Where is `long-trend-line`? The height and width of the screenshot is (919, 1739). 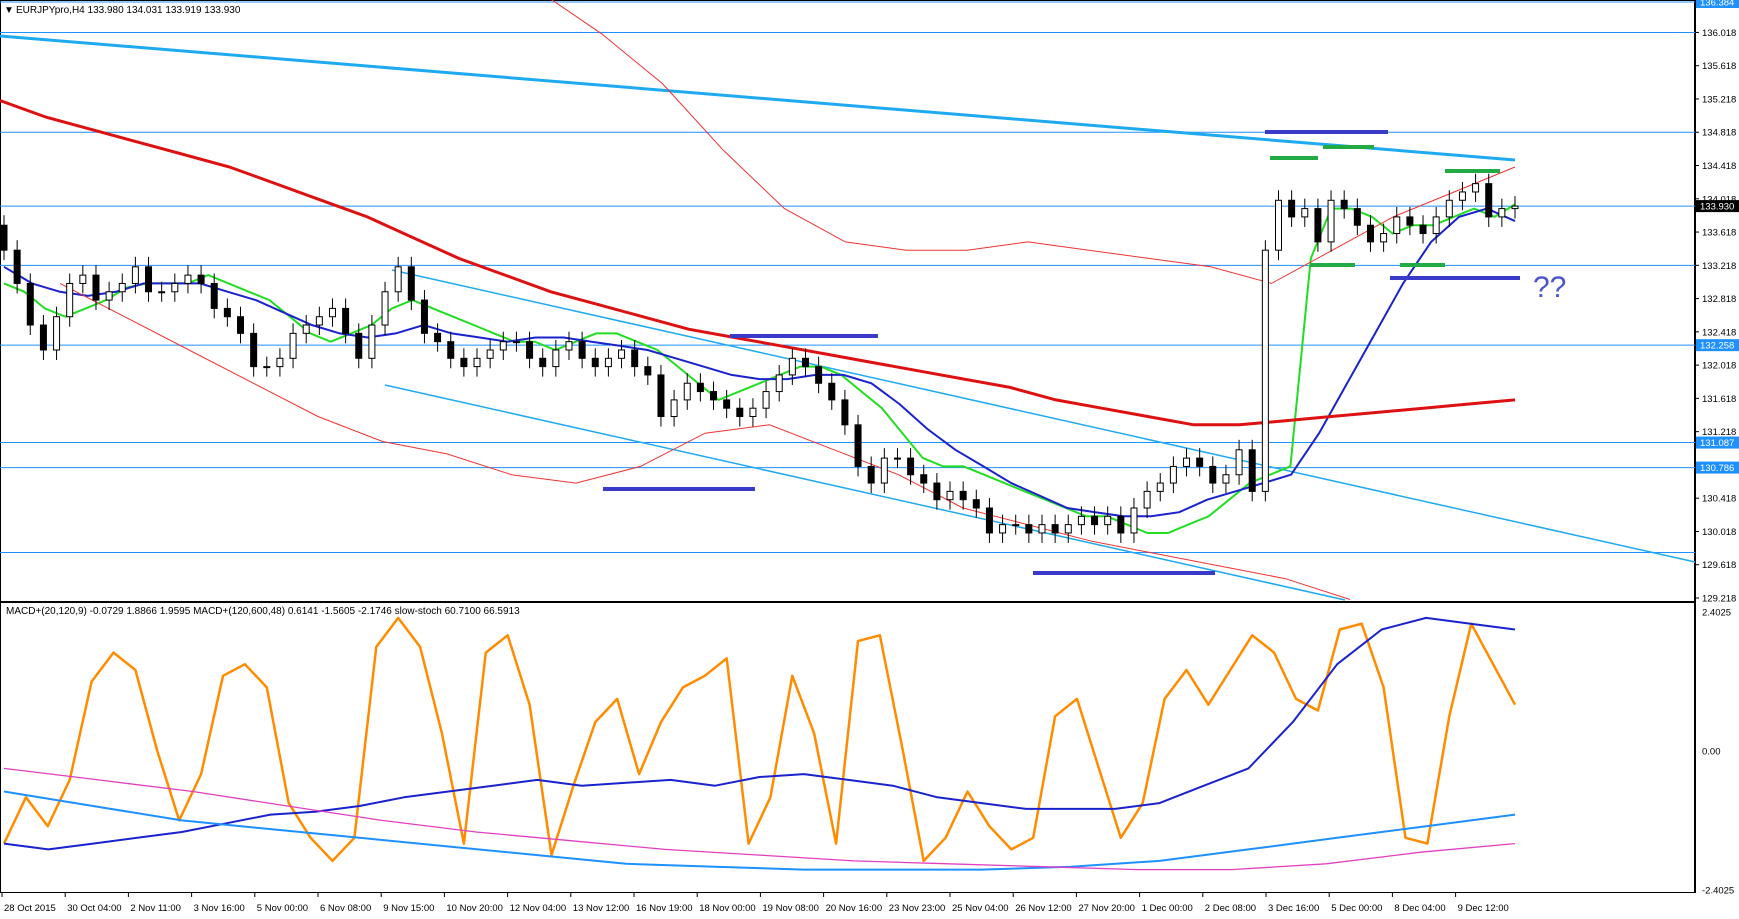
long-trend-line is located at coordinates (758, 98).